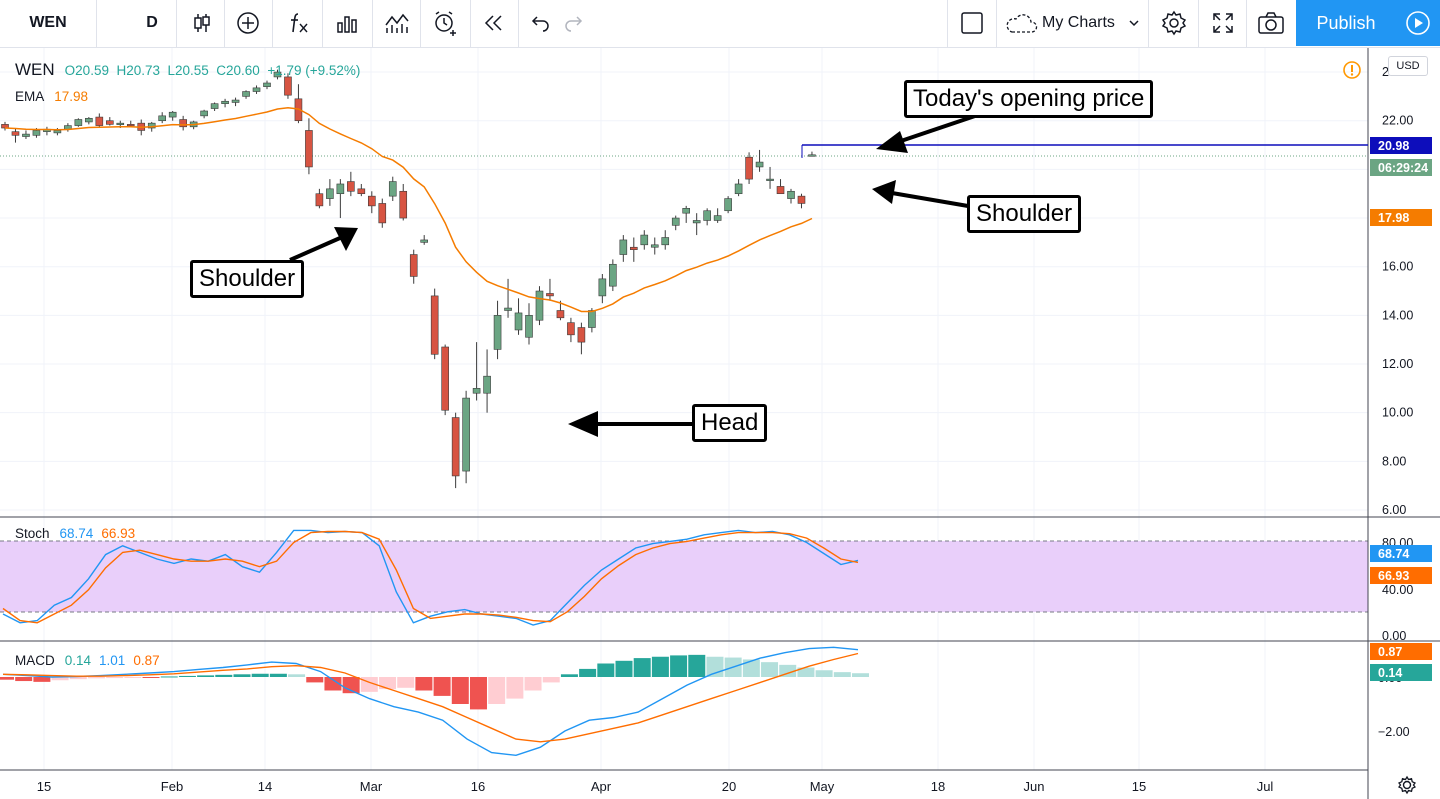 The image size is (1440, 799). Describe the element at coordinates (655, 786) in the screenshot. I see `time-axis: 15 Feb 14 Mar 16 Apr 20 May 18 Jun 15 Jul` at that location.